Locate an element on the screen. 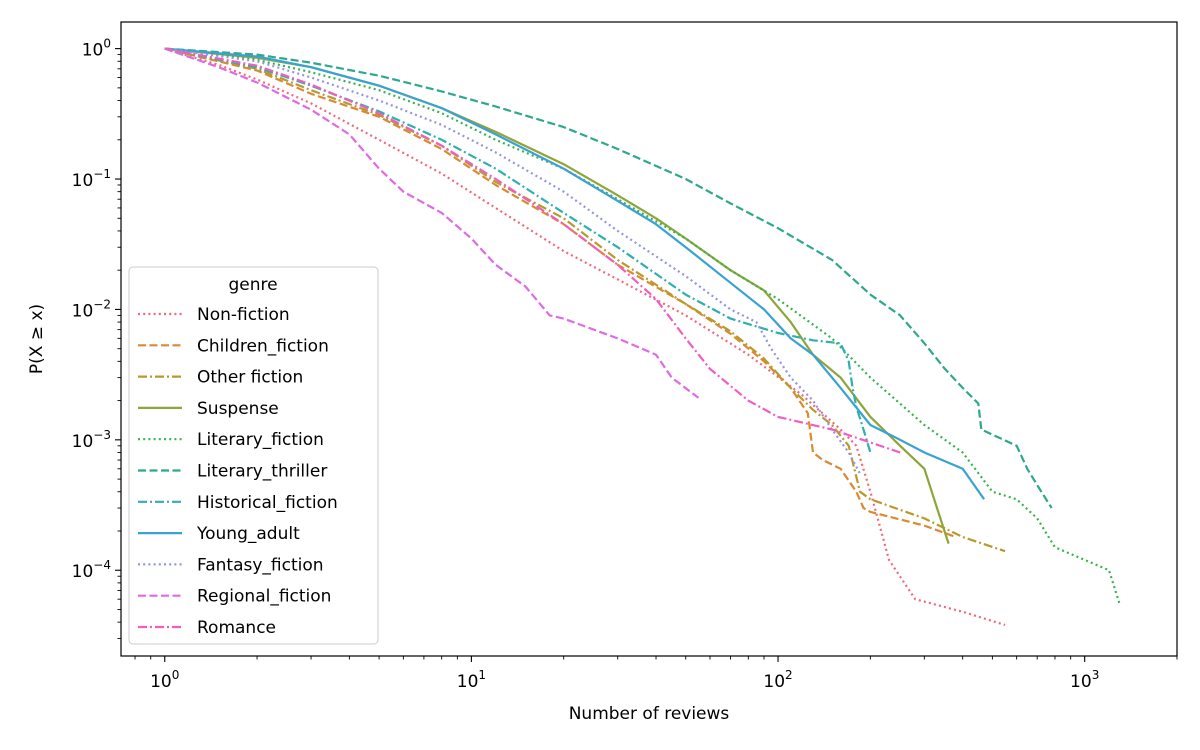 The image size is (1200, 750). x-tick-label: 10² is located at coordinates (777, 680).